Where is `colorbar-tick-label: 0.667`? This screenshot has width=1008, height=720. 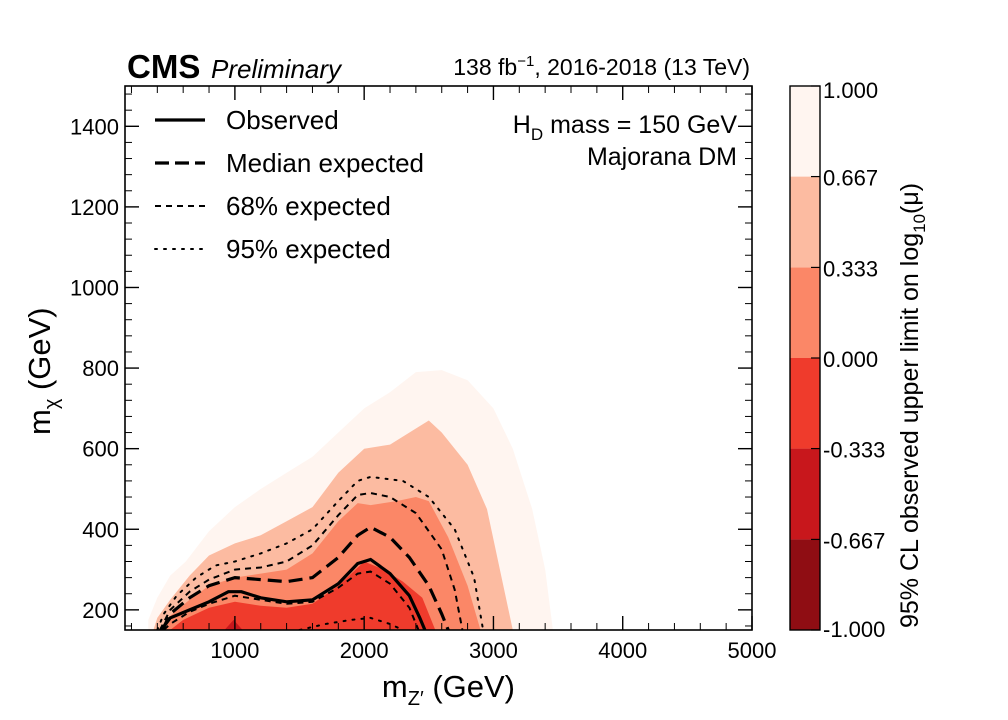 colorbar-tick-label: 0.667 is located at coordinates (850, 178).